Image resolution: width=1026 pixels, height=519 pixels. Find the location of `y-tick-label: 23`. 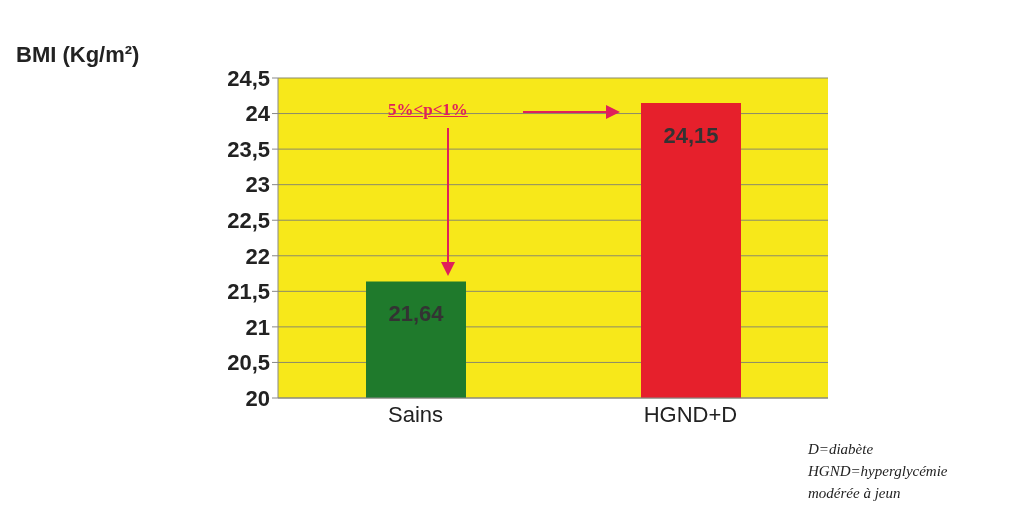

y-tick-label: 23 is located at coordinates (257, 185).